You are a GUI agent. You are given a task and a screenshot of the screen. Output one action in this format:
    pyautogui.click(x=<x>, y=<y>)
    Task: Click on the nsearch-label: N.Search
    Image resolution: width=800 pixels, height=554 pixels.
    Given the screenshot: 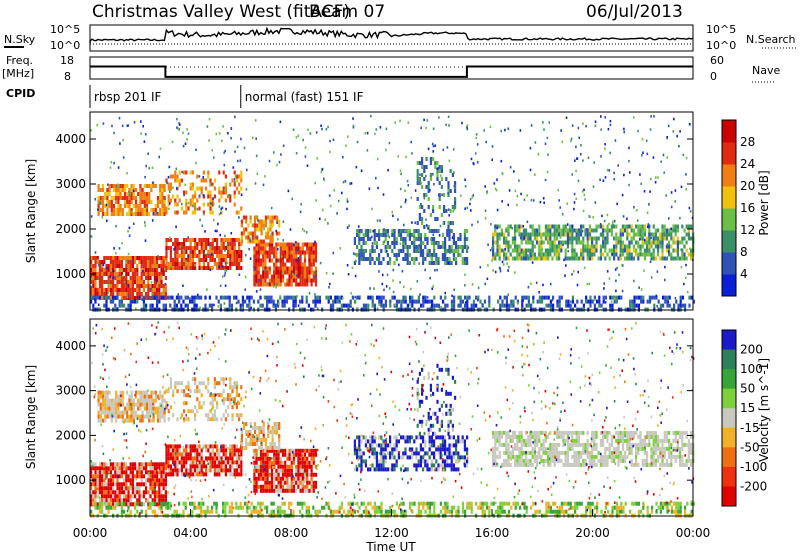 What is the action you would take?
    pyautogui.click(x=771, y=39)
    